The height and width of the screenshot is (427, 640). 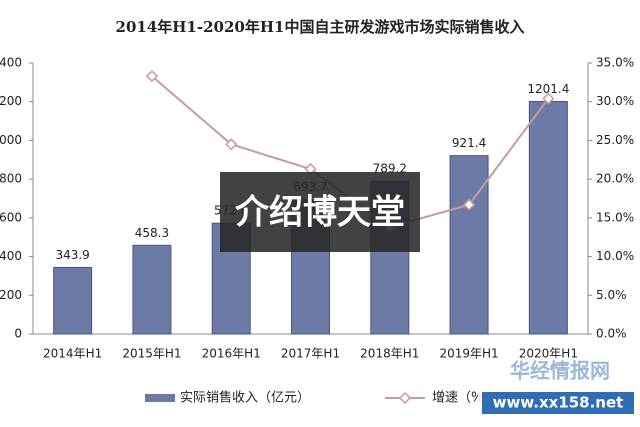 I want to click on watermark: 介绍博天堂, so click(x=320, y=213).